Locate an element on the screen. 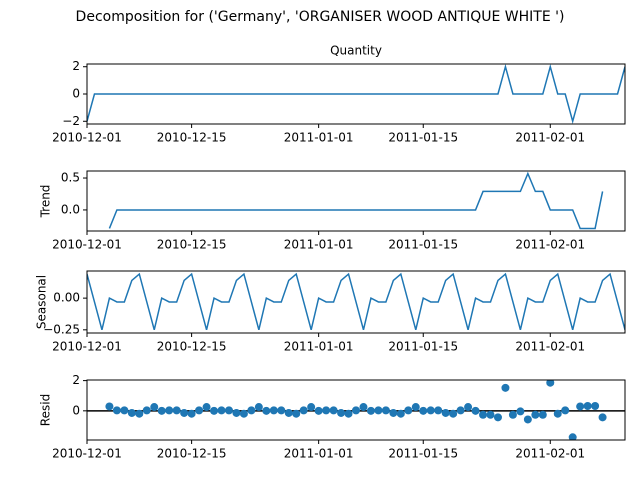  panel-title: Quantity is located at coordinates (356, 51).